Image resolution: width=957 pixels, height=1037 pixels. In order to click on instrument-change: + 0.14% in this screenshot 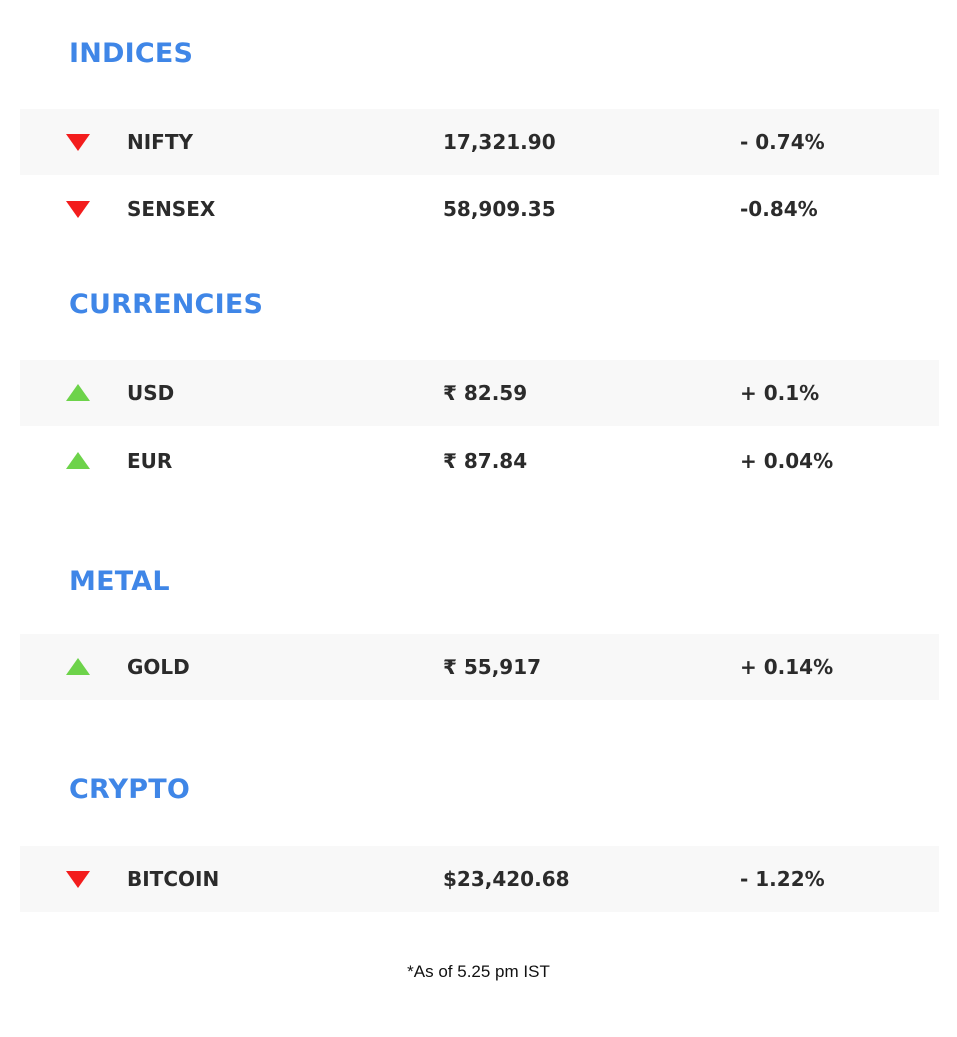, I will do `click(787, 667)`.